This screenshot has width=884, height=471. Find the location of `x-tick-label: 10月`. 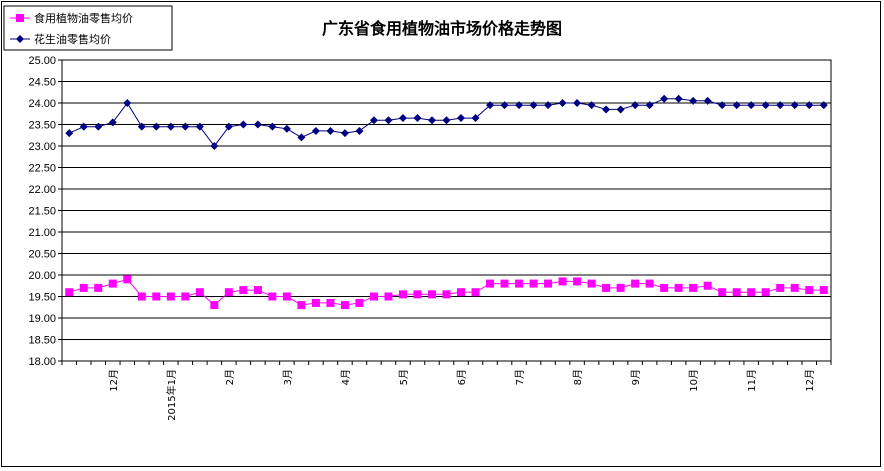

x-tick-label: 10月 is located at coordinates (694, 380).